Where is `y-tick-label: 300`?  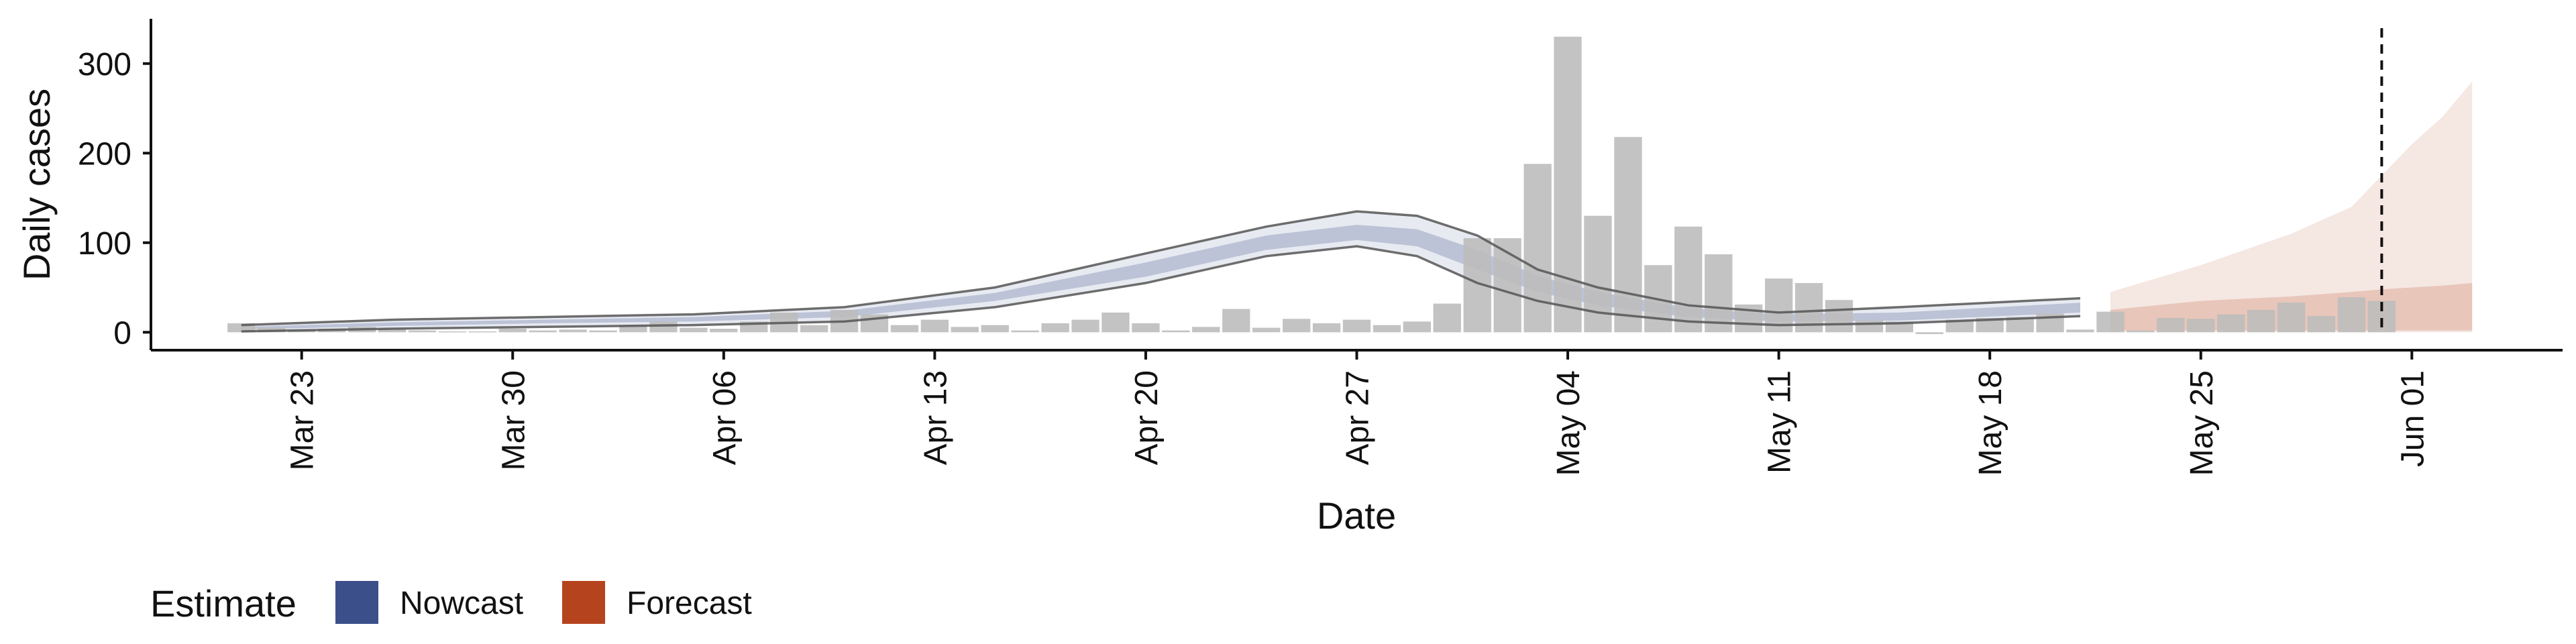 y-tick-label: 300 is located at coordinates (104, 65).